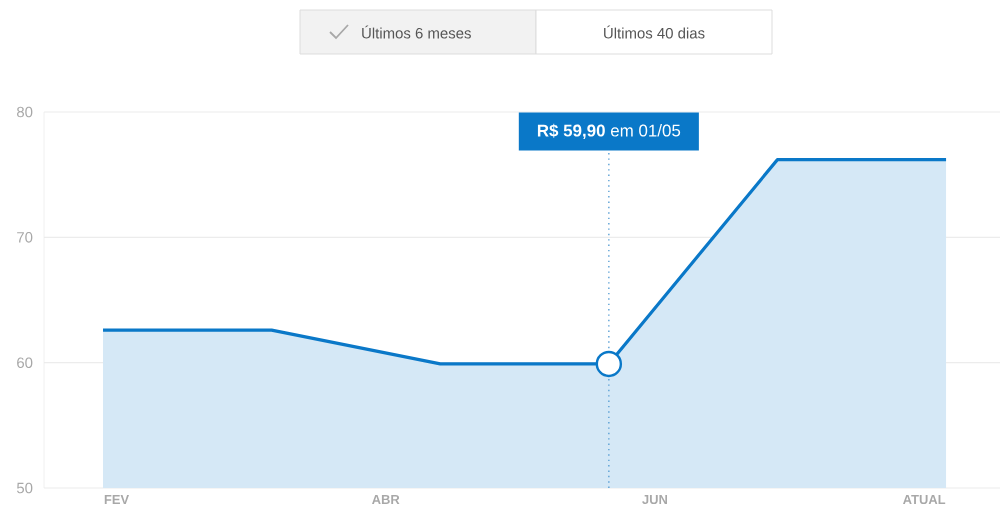  What do you see at coordinates (609, 131) in the screenshot?
I see `annotation: R$ 59,90 em 01/05` at bounding box center [609, 131].